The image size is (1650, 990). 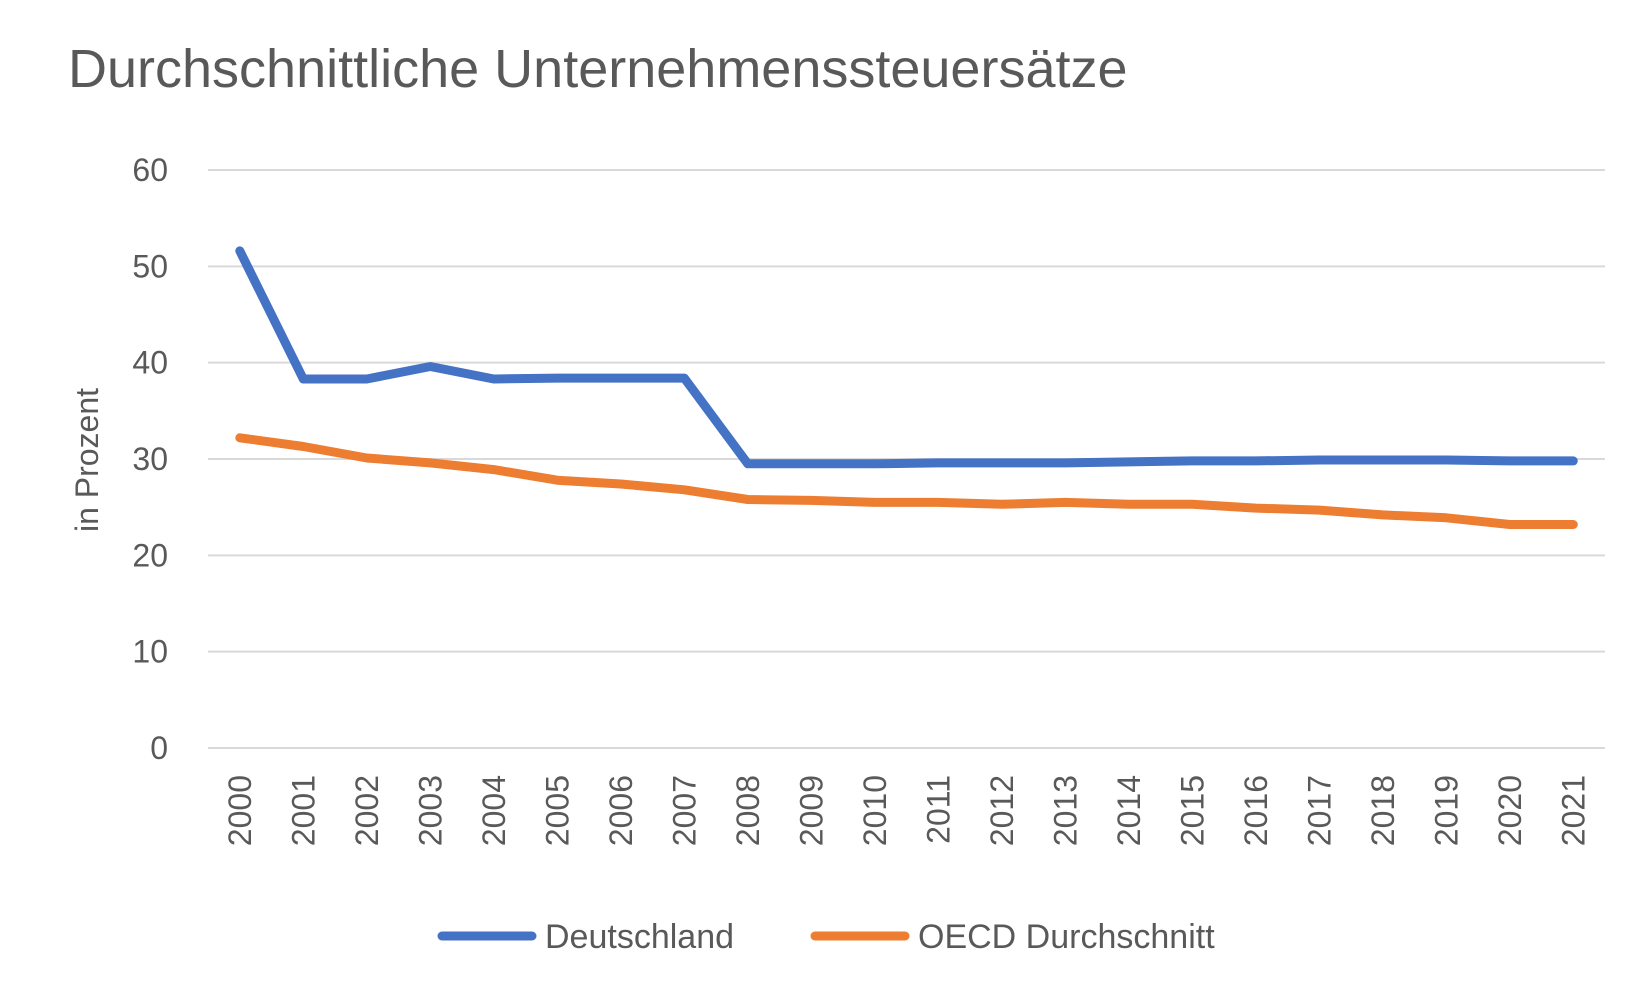 I want to click on x-tick-label: 2013, so click(x=1065, y=810).